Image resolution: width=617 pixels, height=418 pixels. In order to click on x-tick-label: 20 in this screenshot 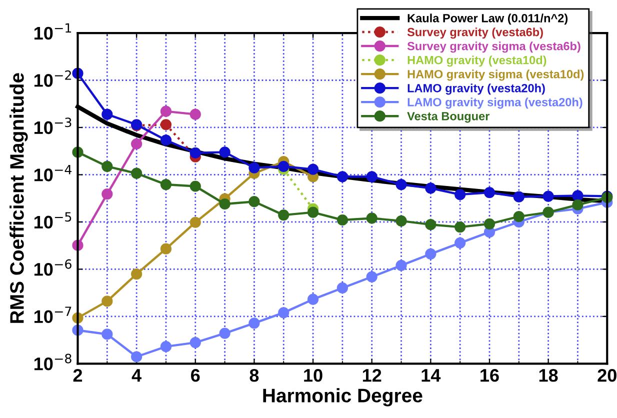, I will do `click(607, 375)`.